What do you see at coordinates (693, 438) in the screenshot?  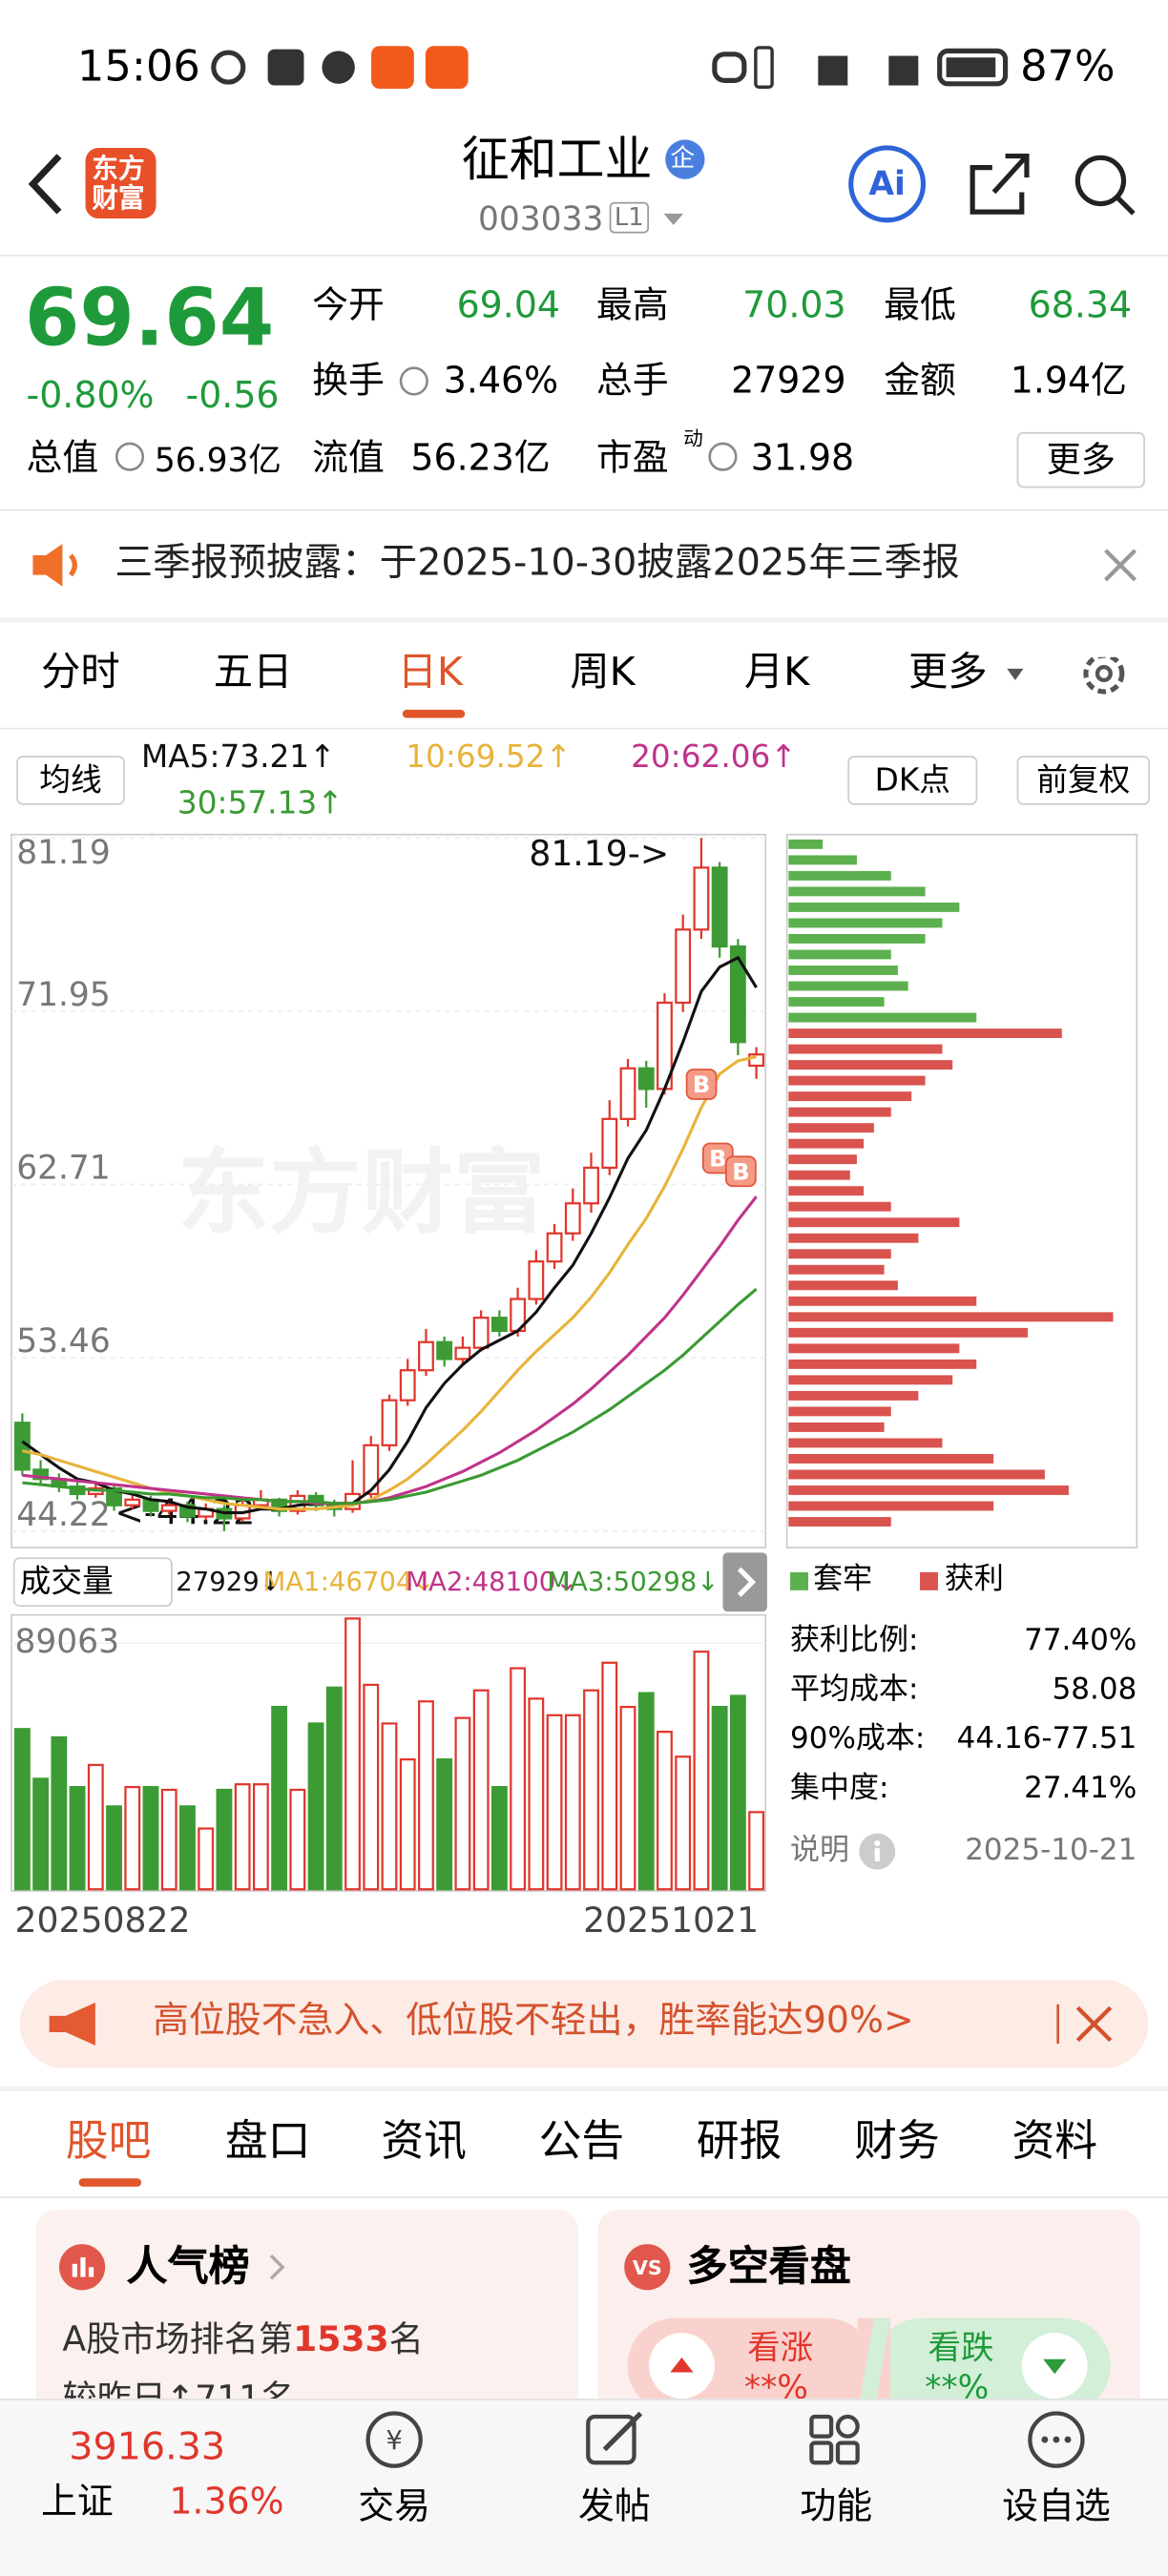 I see `pe-mark: 动` at bounding box center [693, 438].